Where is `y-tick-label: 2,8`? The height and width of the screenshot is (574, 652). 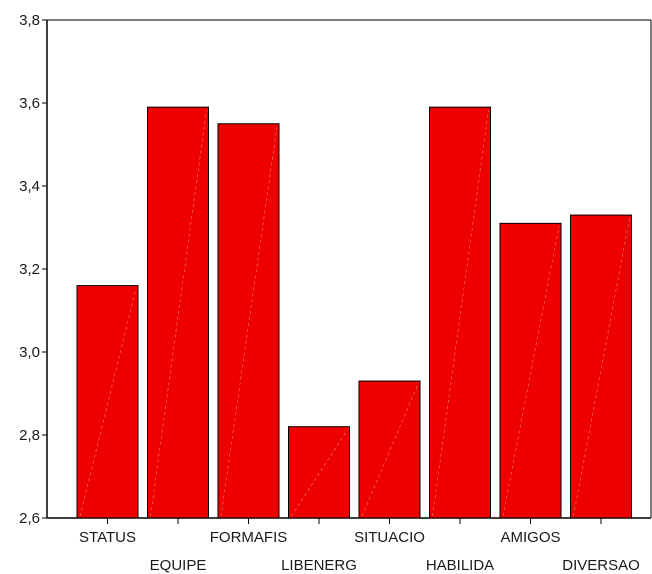 y-tick-label: 2,8 is located at coordinates (29, 435).